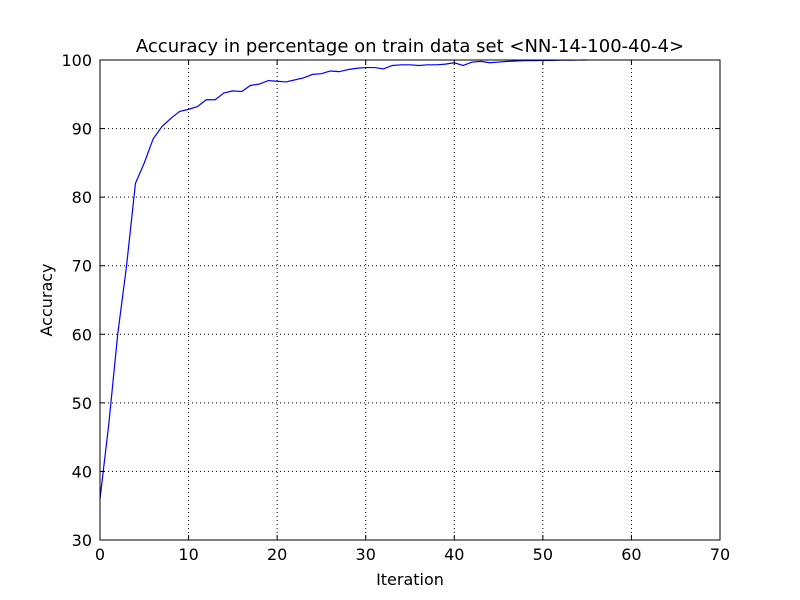 Image resolution: width=800 pixels, height=600 pixels. Describe the element at coordinates (454, 554) in the screenshot. I see `x-tick-label: 40` at that location.